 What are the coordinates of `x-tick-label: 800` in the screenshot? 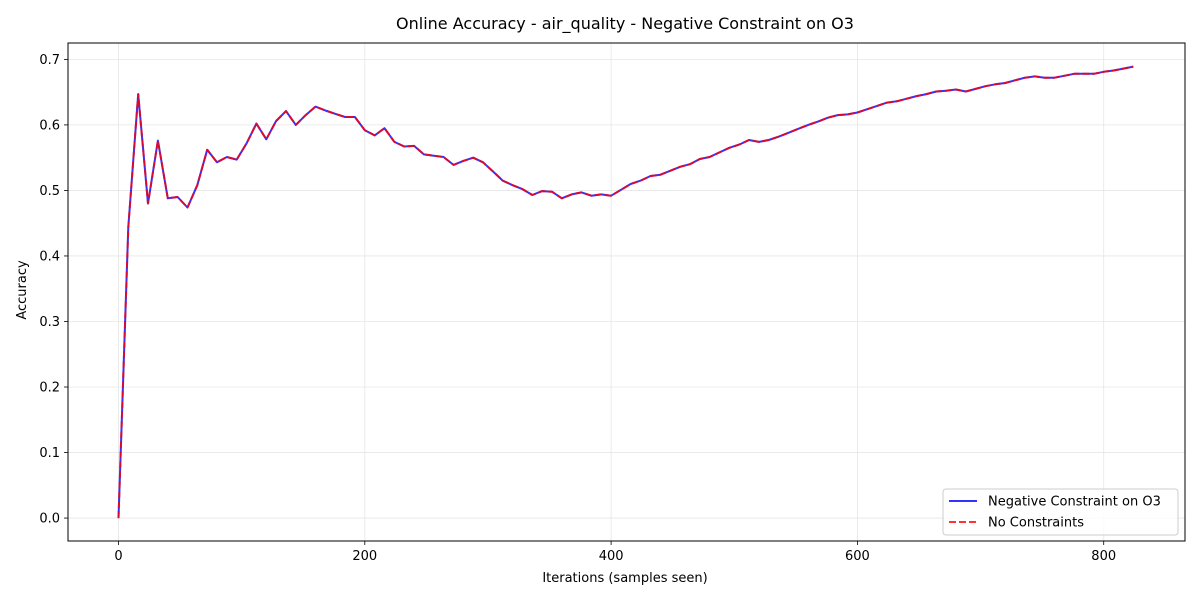 It's located at (1103, 556).